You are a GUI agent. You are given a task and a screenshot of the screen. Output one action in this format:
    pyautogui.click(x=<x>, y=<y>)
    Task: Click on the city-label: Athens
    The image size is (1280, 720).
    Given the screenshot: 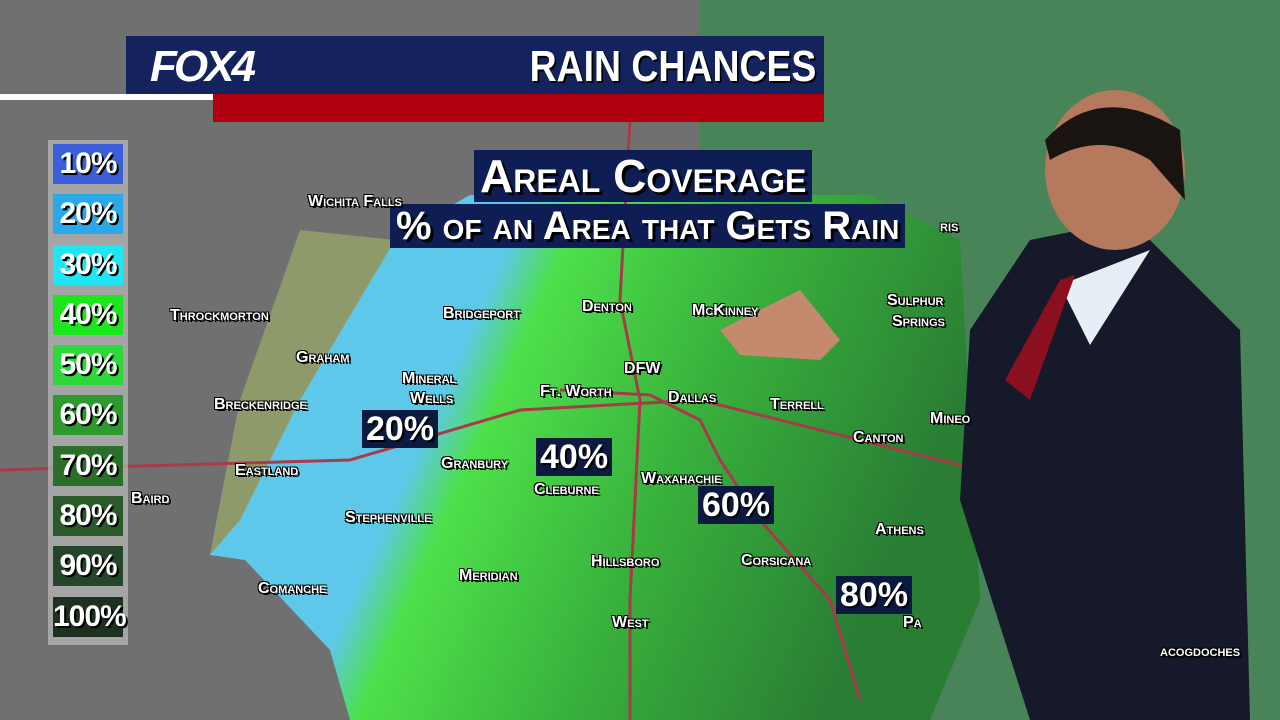 What is the action you would take?
    pyautogui.click(x=899, y=529)
    